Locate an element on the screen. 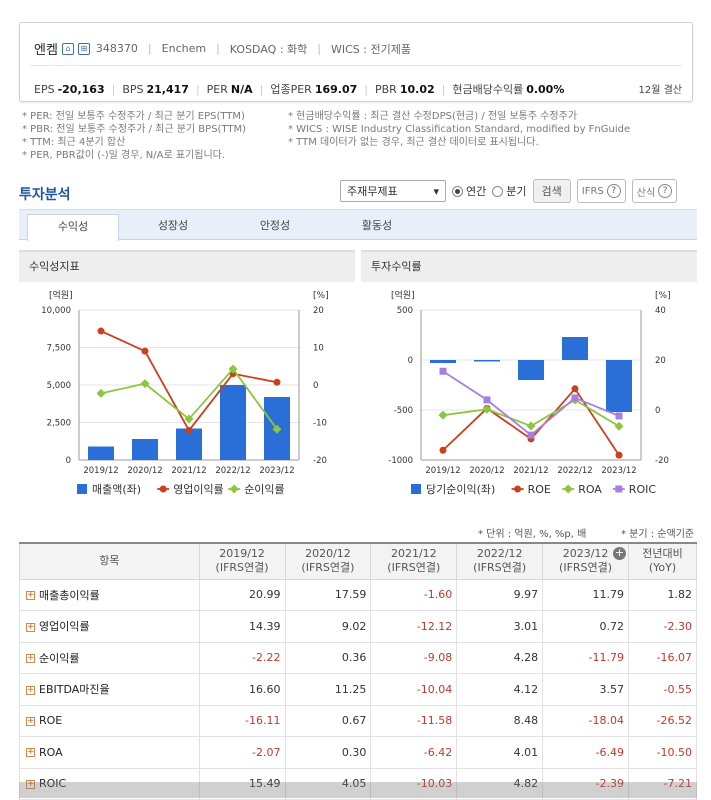 This screenshot has width=711, height=800. table-cell: 4.12 is located at coordinates (500, 689).